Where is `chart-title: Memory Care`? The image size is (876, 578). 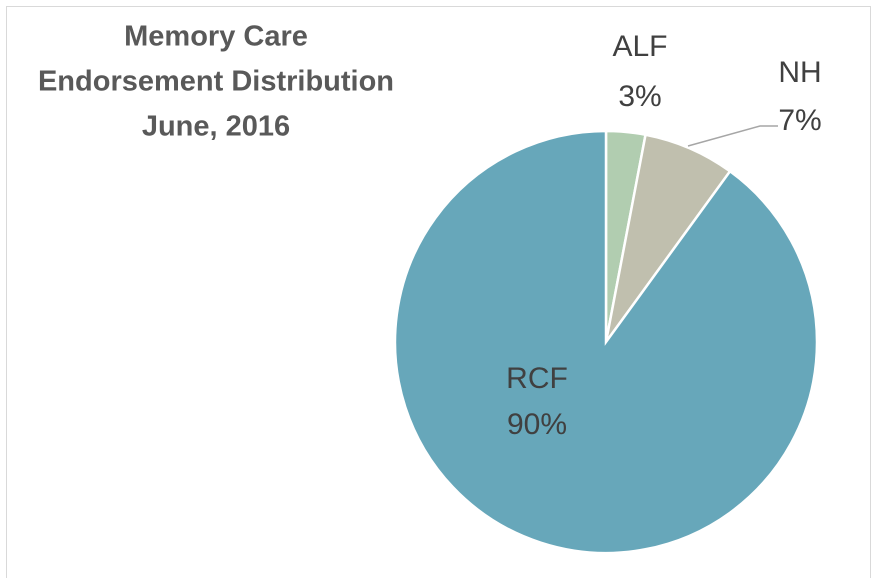 chart-title: Memory Care is located at coordinates (216, 37).